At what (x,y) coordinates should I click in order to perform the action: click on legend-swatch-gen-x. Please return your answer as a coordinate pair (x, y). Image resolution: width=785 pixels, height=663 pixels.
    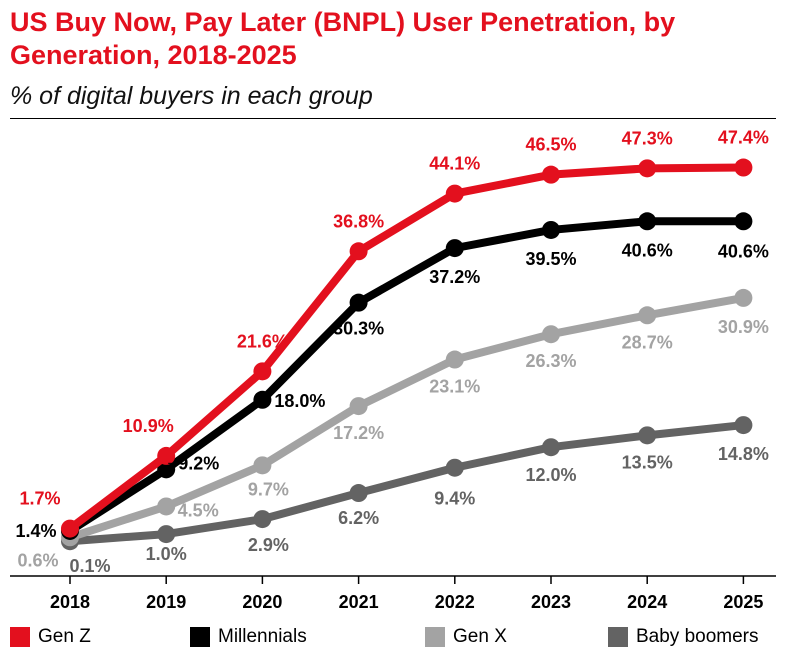
    Looking at the image, I should click on (435, 637).